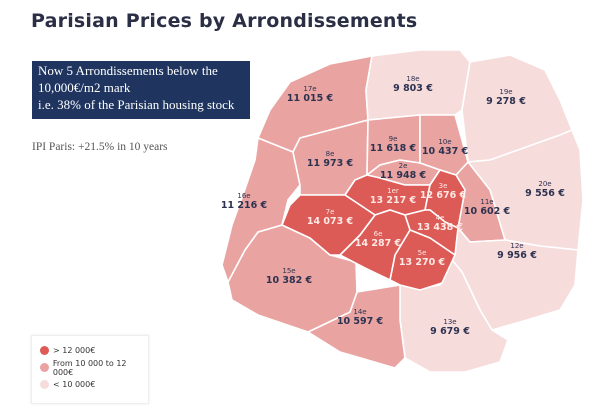 Image resolution: width=600 pixels, height=413 pixels. I want to click on arrondissement-number: 4e, so click(440, 218).